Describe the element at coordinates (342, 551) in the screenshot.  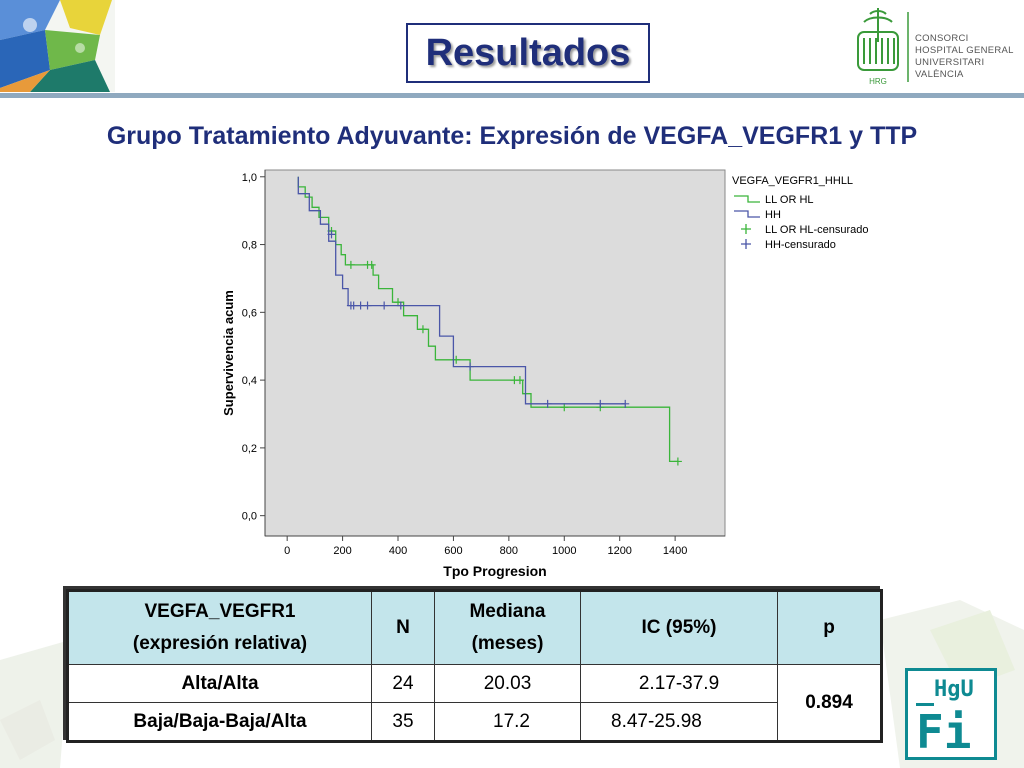
I see `x-tick-label: 200` at that location.